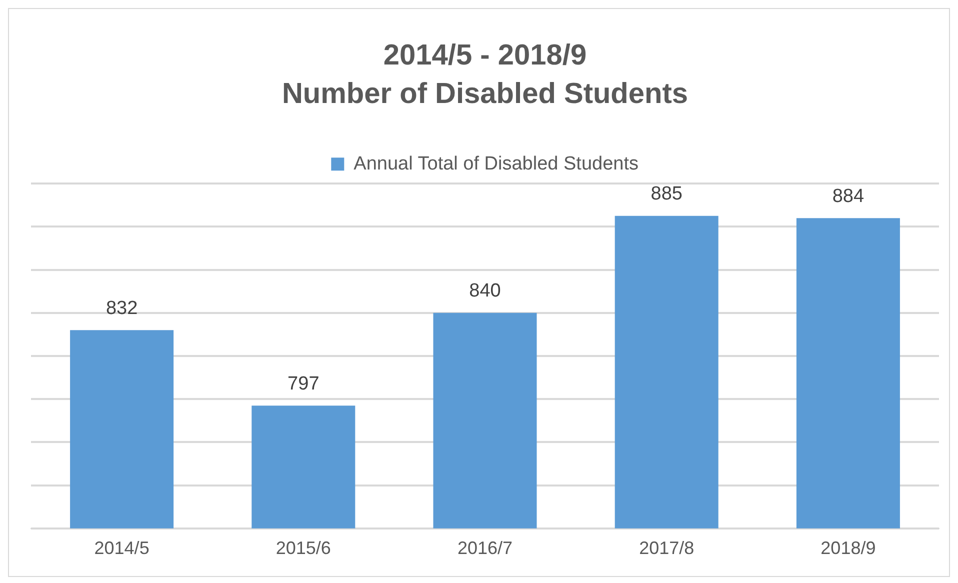  What do you see at coordinates (666, 194) in the screenshot?
I see `data-label: 885` at bounding box center [666, 194].